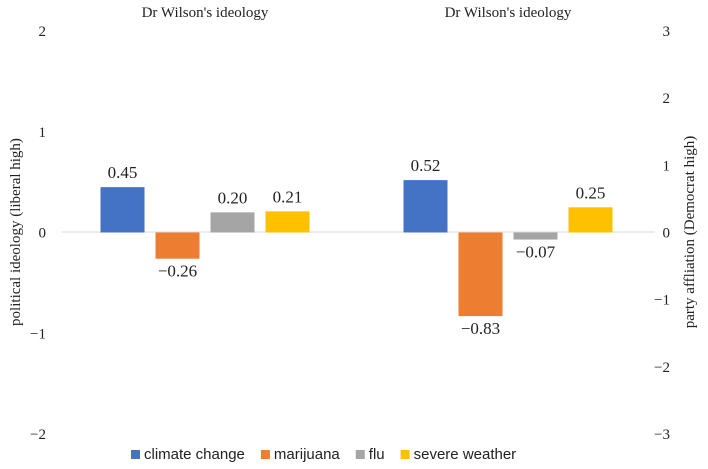  Describe the element at coordinates (43, 133) in the screenshot. I see `left-tick-label: 1` at that location.